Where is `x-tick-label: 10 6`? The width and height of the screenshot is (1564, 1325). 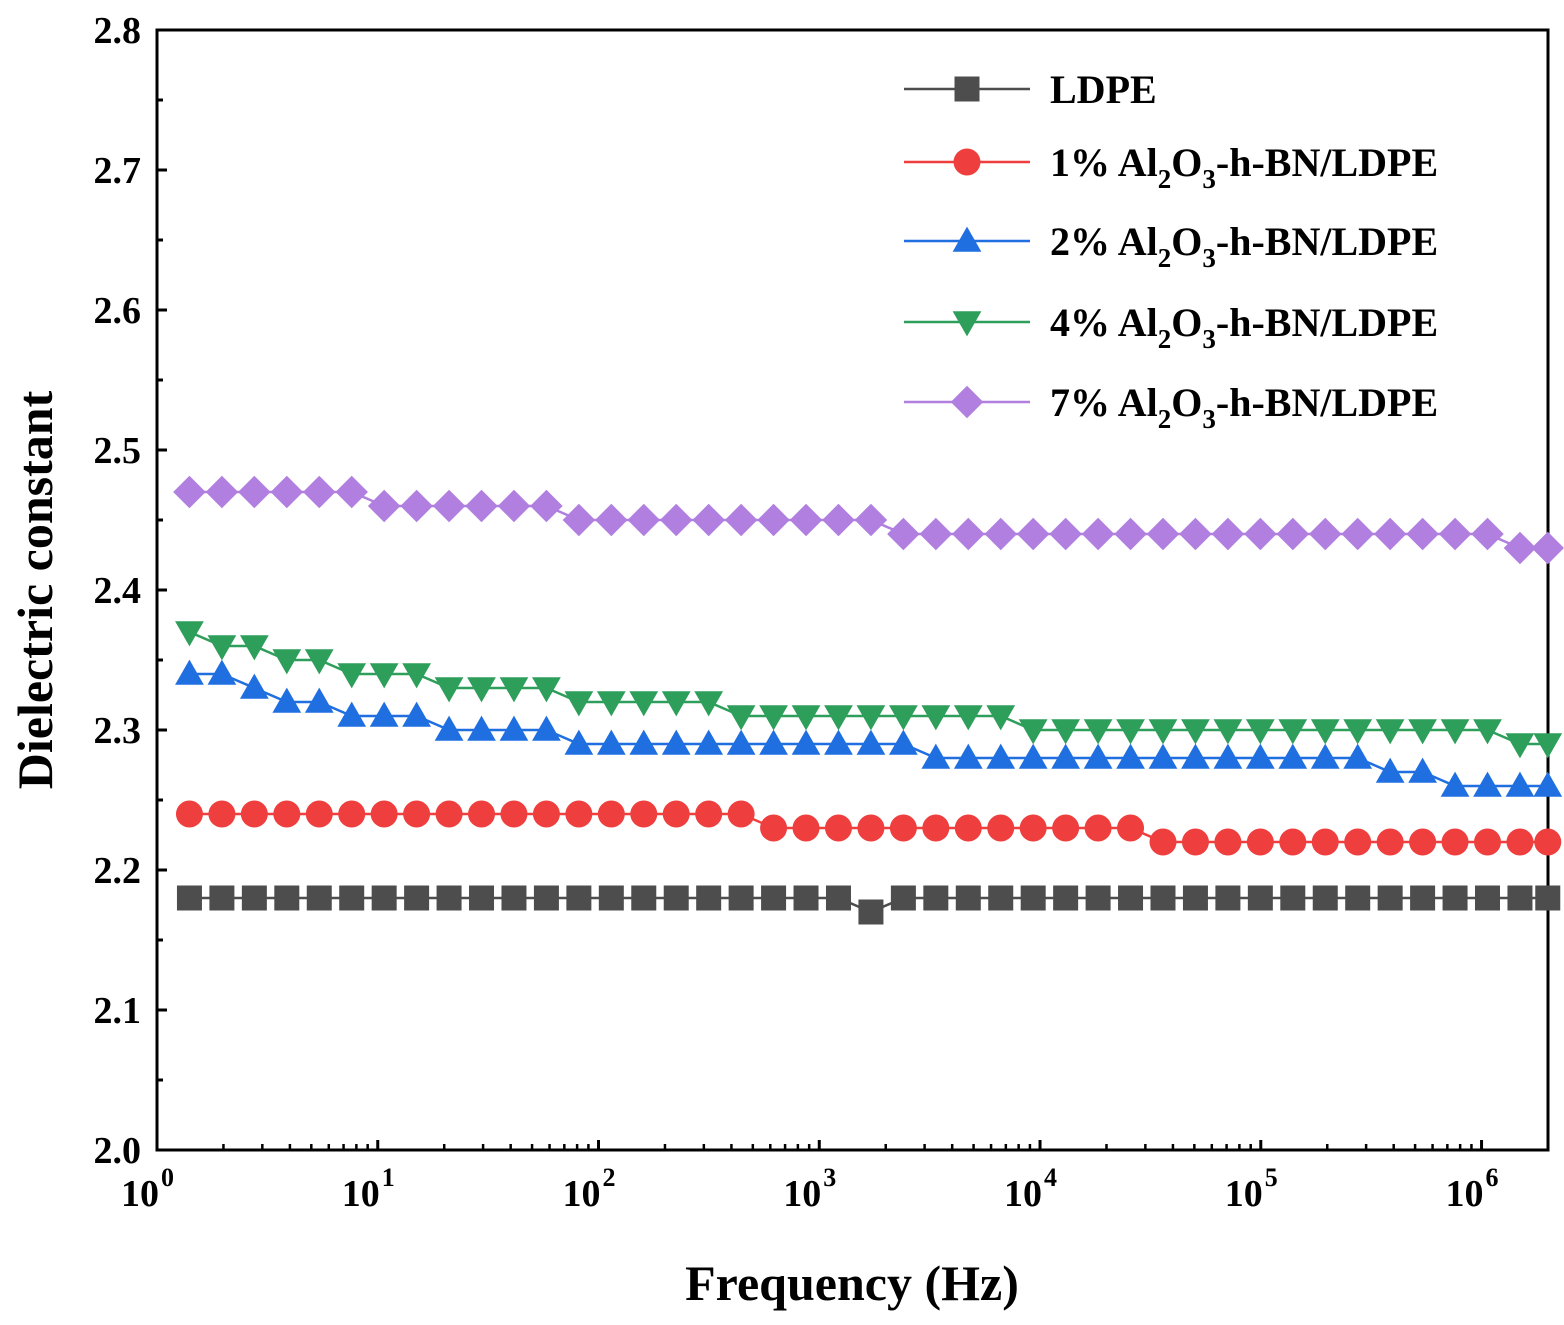 x-tick-label: 10 6 is located at coordinates (1472, 1189).